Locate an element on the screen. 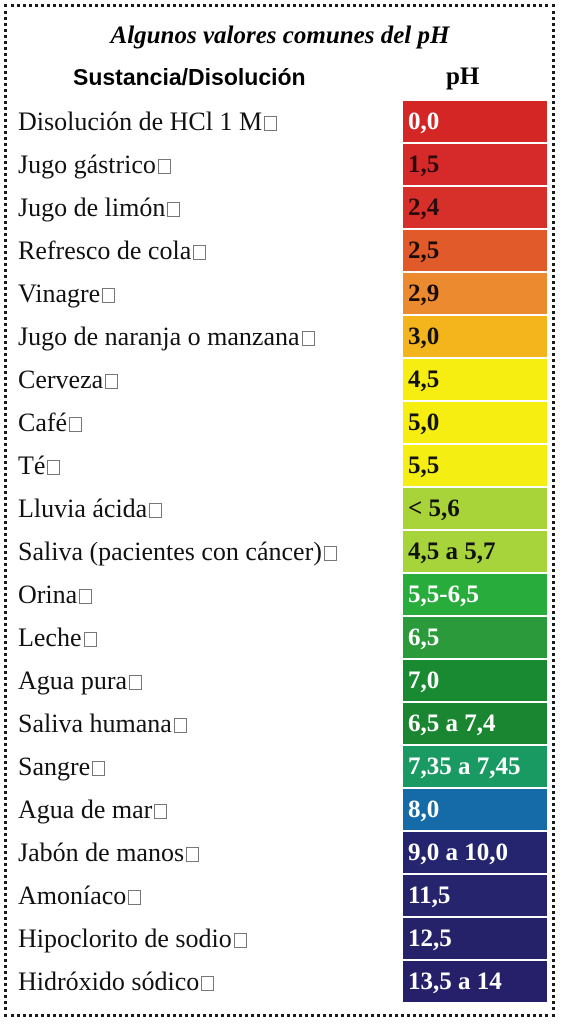 This screenshot has width=567, height=1027. table-row: Jugo de limón 2,4 is located at coordinates (283, 208).